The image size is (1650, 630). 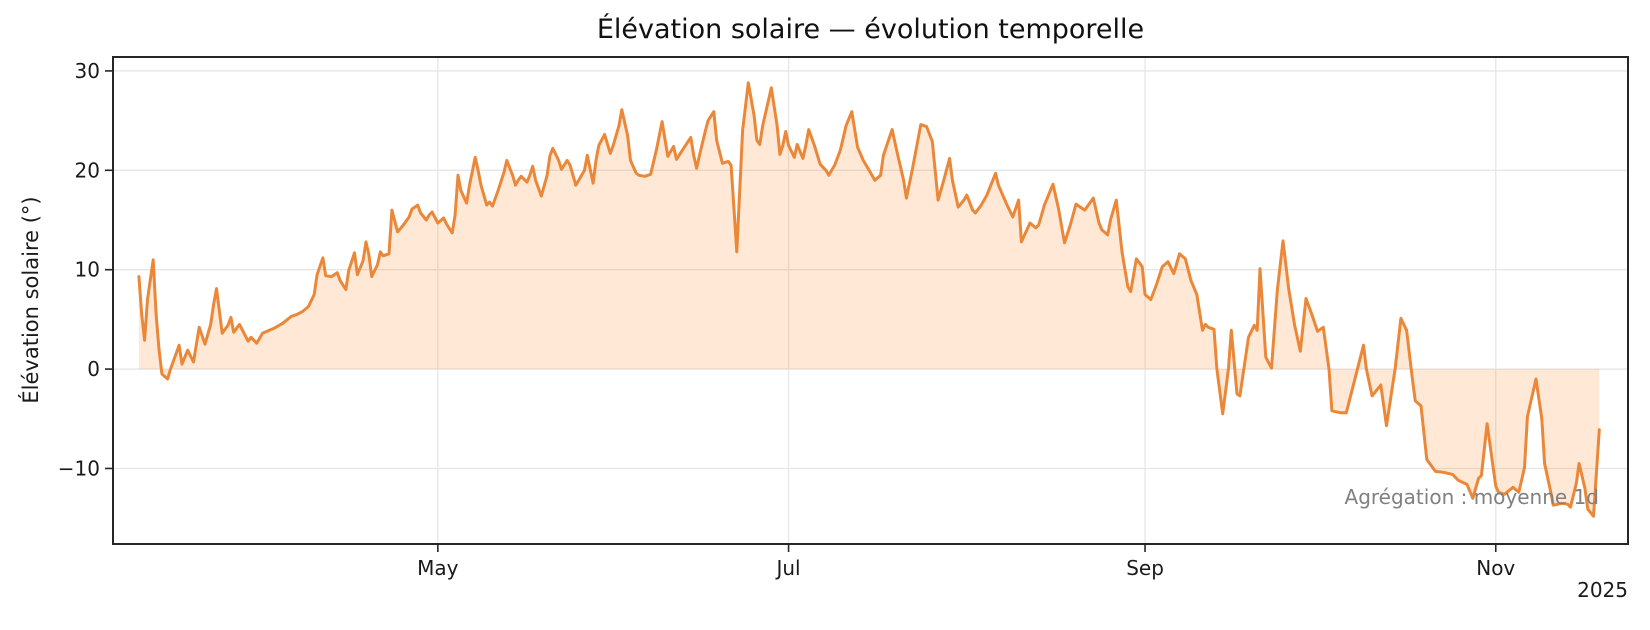 What do you see at coordinates (1602, 590) in the screenshot?
I see `x-axis-year-offset-label: 2025` at bounding box center [1602, 590].